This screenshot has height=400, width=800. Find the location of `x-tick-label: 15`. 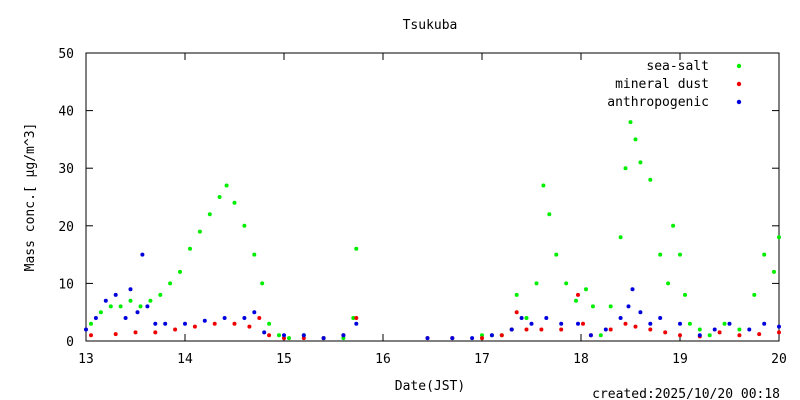

x-tick-label: 15 is located at coordinates (284, 359).